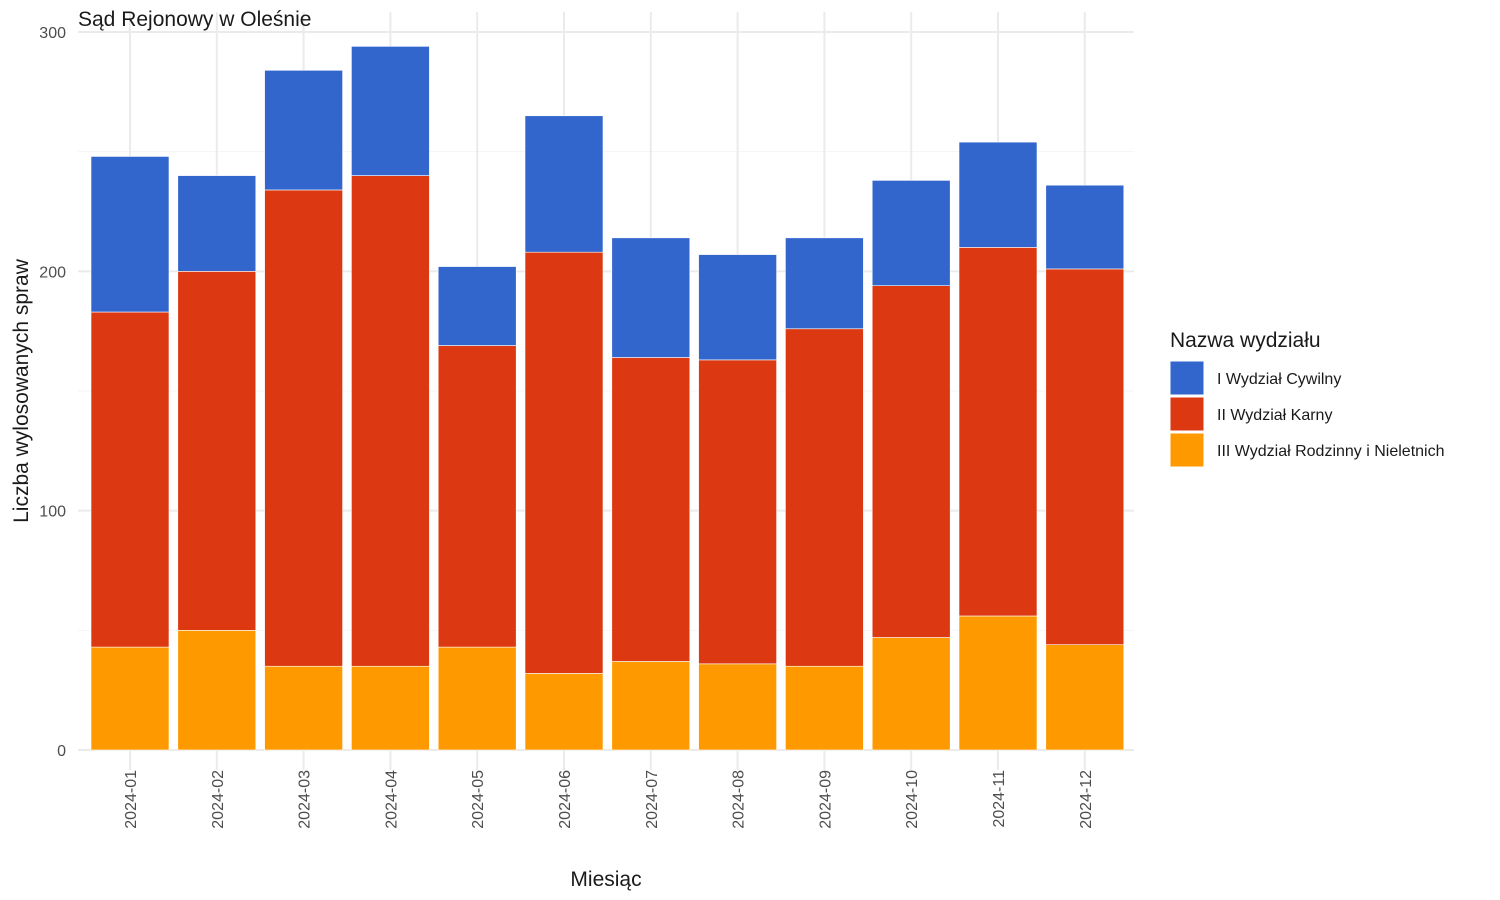 This screenshot has height=900, width=1500. Describe the element at coordinates (825, 799) in the screenshot. I see `x-tick-label: 2024-09` at that location.